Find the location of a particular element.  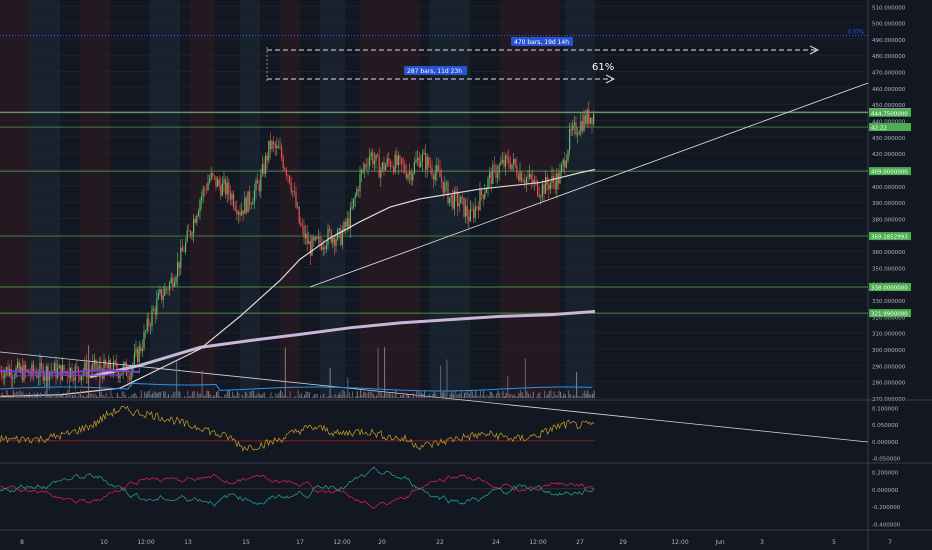

price-label: 444.7500000 is located at coordinates (889, 114).